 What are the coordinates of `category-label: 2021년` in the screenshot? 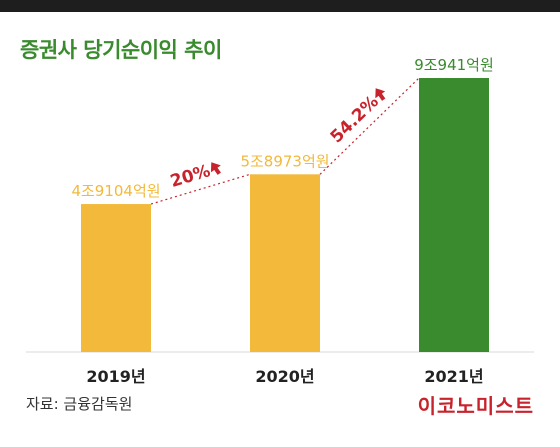 It's located at (453, 376).